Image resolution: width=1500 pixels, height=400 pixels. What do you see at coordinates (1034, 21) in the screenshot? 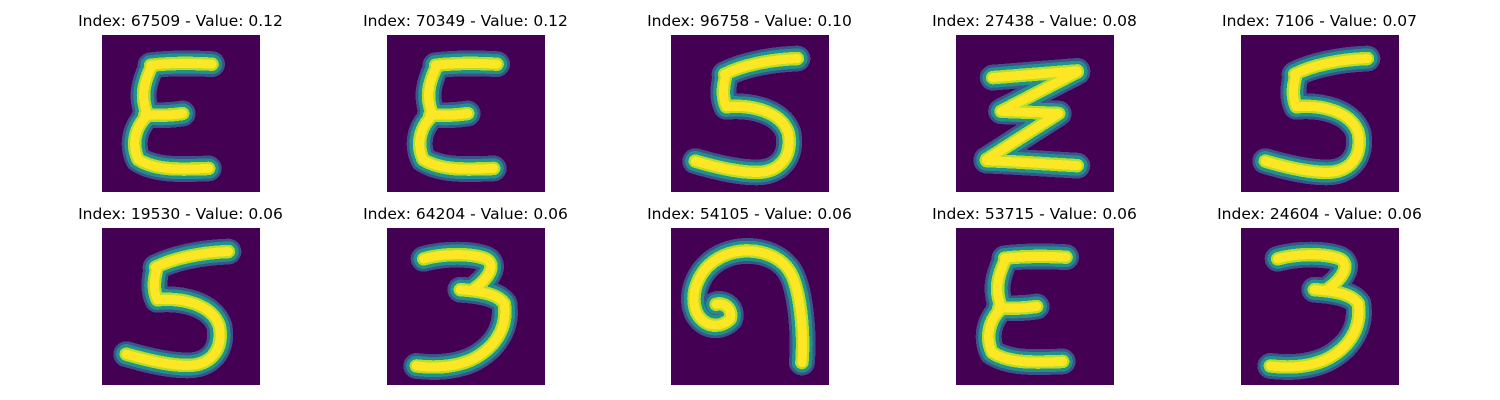
I see `cell-title: Index: 27438 - Value: 0.08` at bounding box center [1034, 21].